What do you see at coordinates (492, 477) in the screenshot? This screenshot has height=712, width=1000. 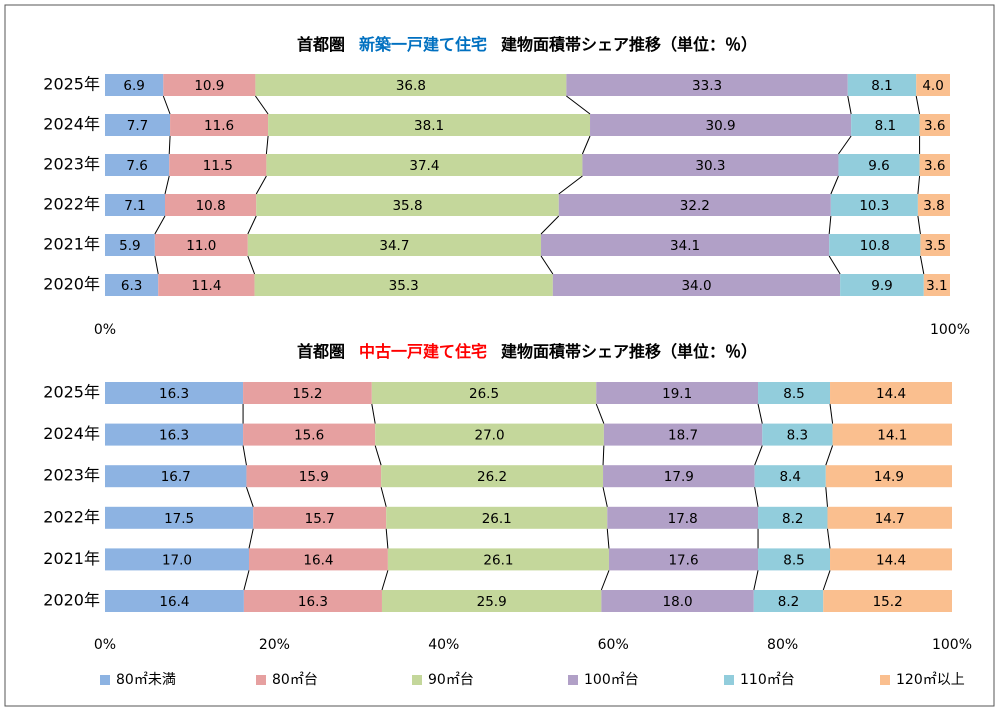 I see `value-label: 26.2` at bounding box center [492, 477].